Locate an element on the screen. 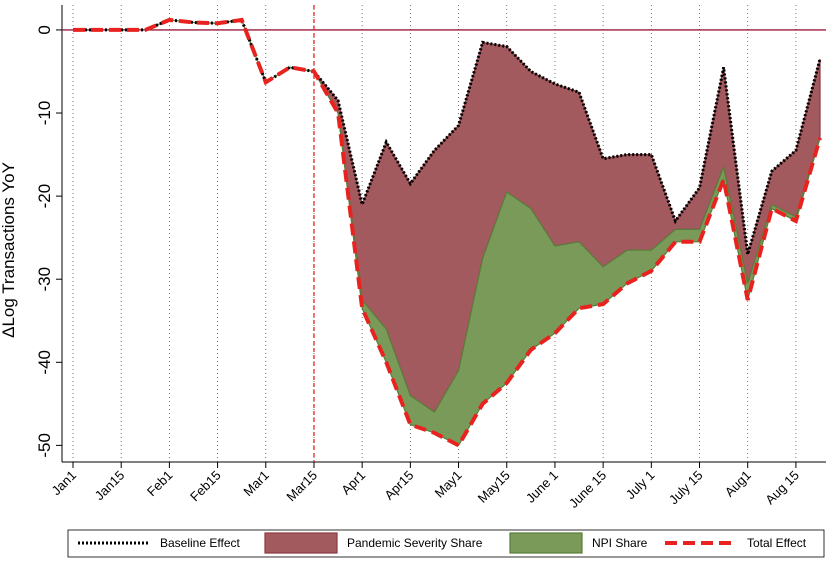 The width and height of the screenshot is (831, 586). legend-label: Baseline Effect is located at coordinates (200, 543).